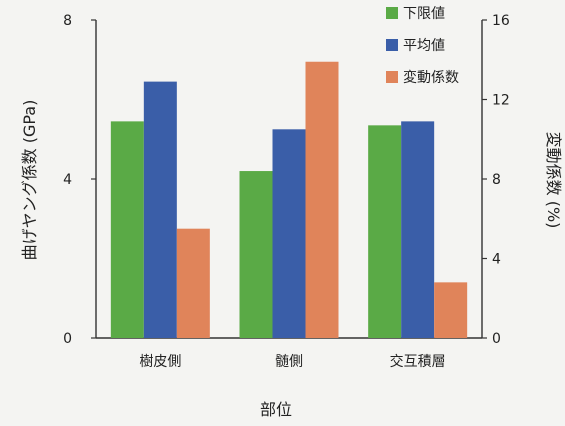  What do you see at coordinates (496, 180) in the screenshot?
I see `y2-tick-label: 8` at bounding box center [496, 180].